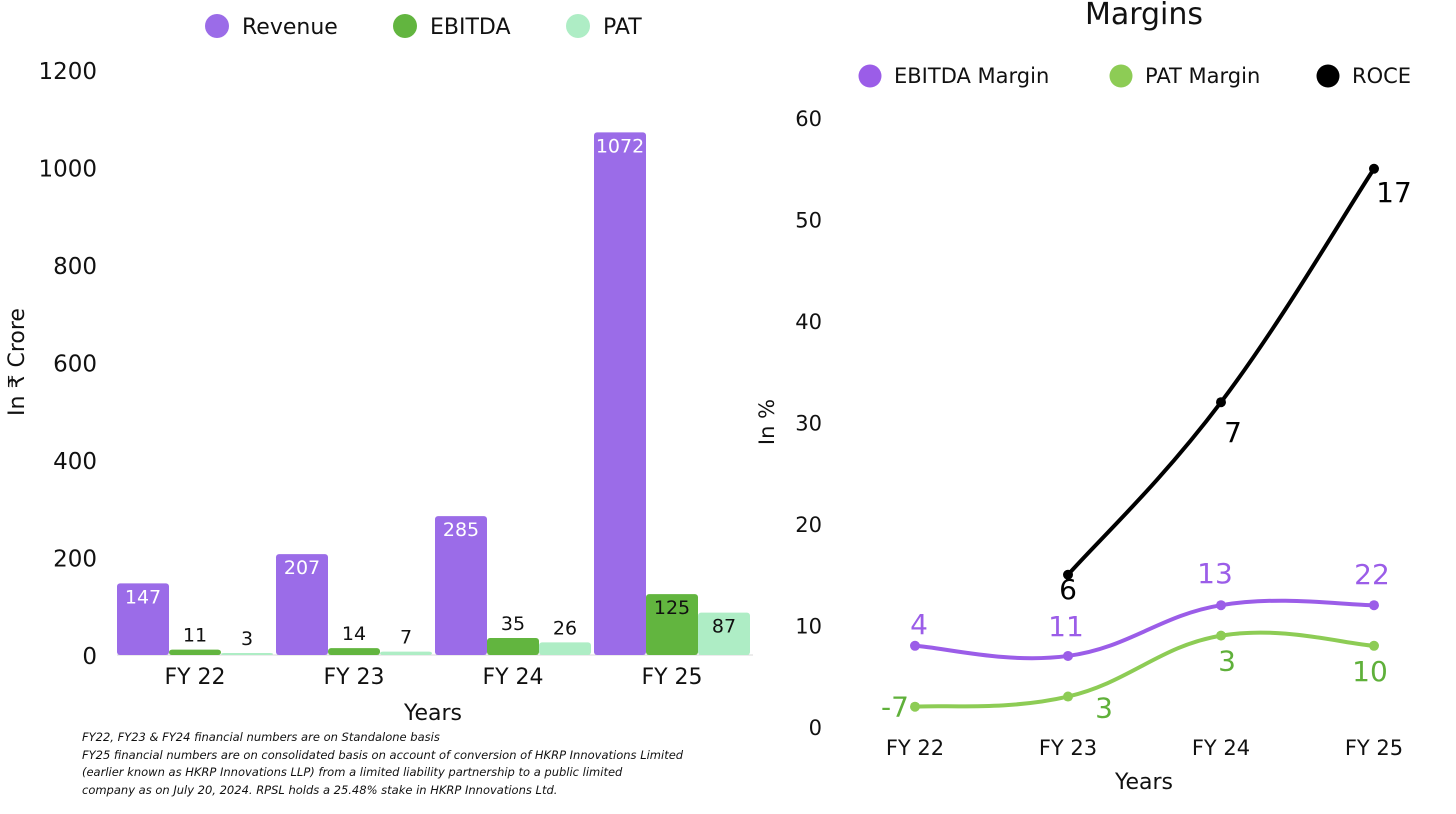  I want to click on data-label-pat-margin: -7, so click(895, 707).